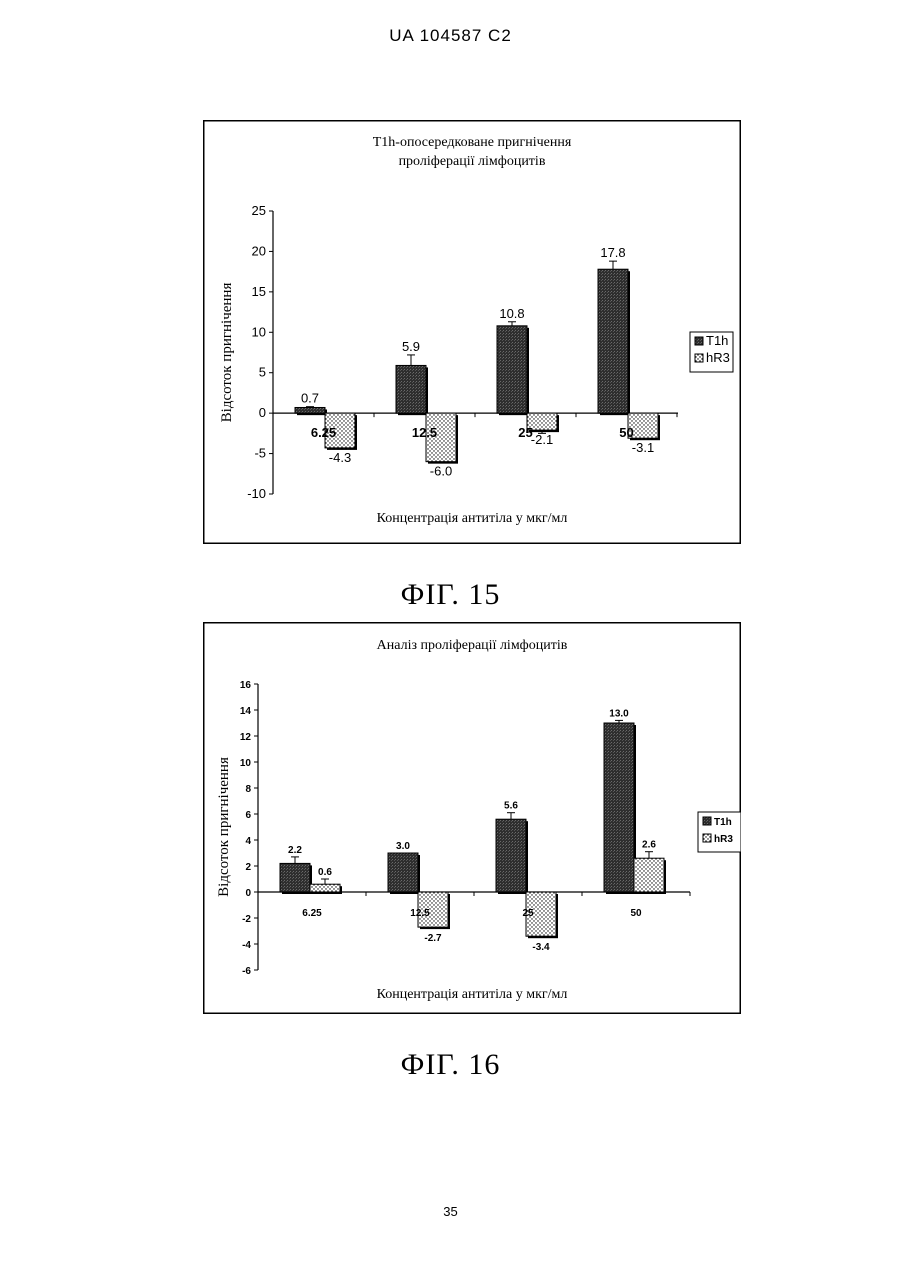  Describe the element at coordinates (511, 806) in the screenshot. I see `data-label: 5.6` at that location.